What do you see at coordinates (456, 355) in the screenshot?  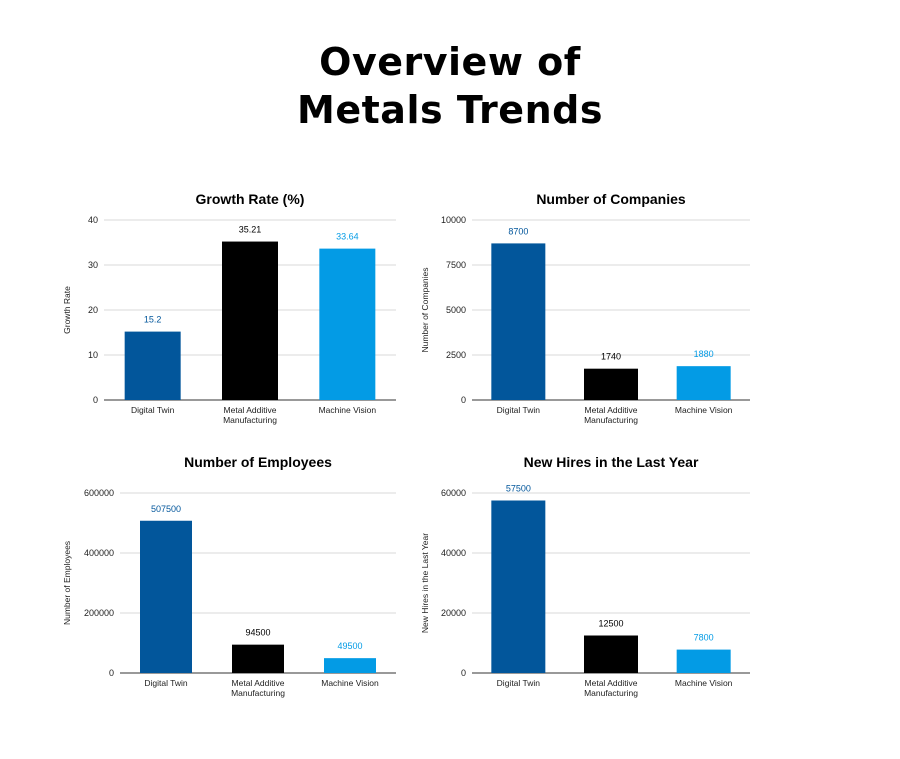 I see `y-tick-label: 2500` at bounding box center [456, 355].